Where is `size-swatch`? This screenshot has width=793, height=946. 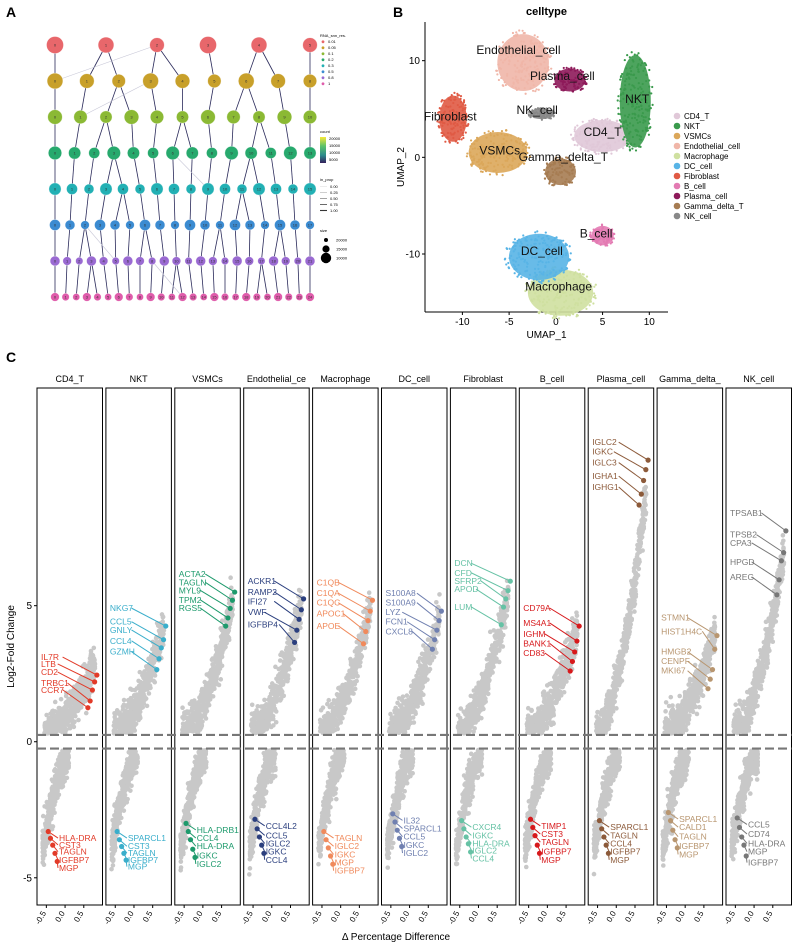 size-swatch is located at coordinates (326, 258).